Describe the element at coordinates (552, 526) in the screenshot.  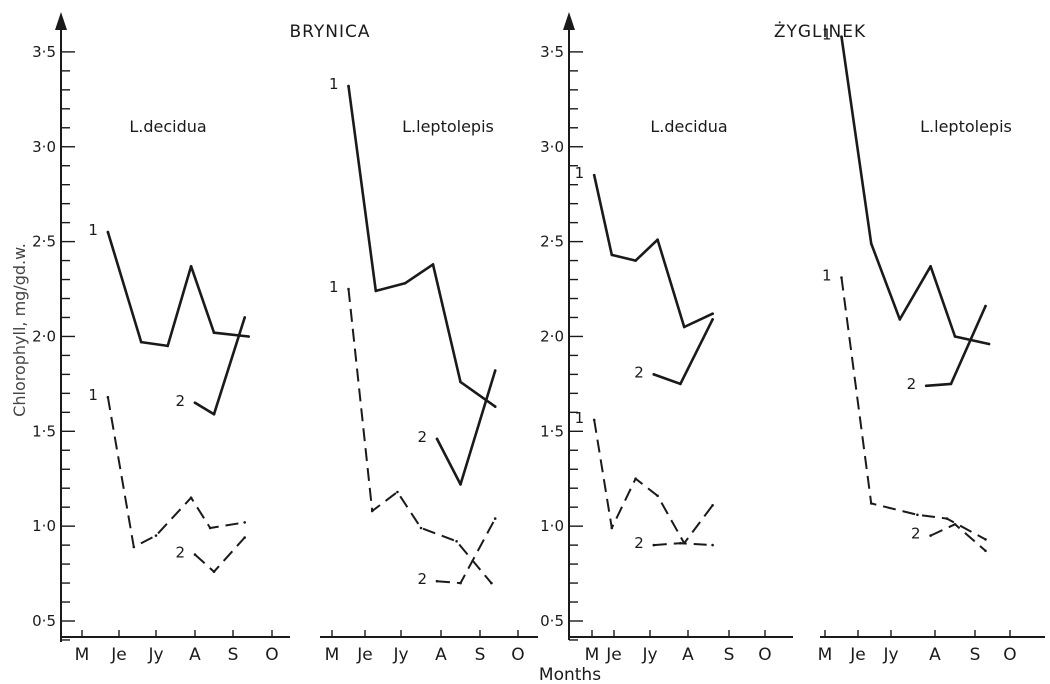
I see `y-tick-label: 1·0` at that location.